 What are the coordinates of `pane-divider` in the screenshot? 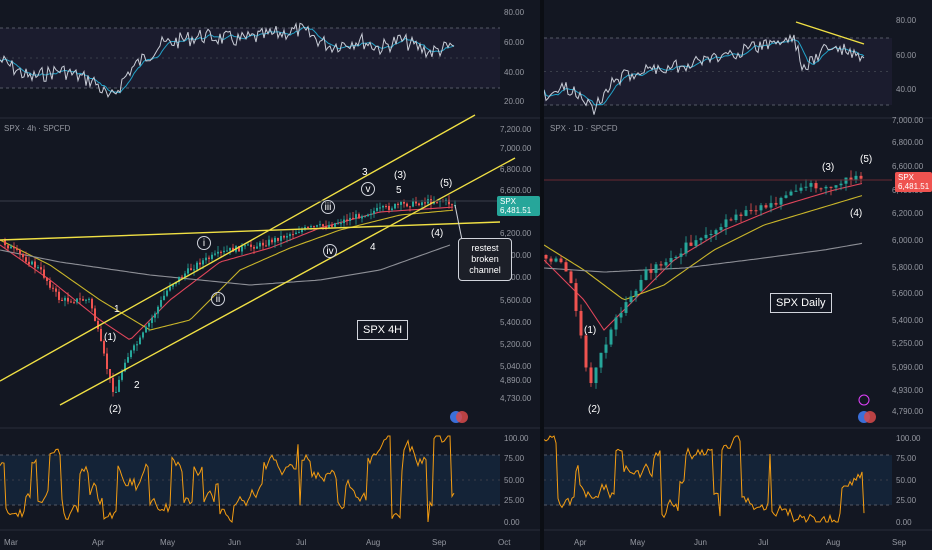 It's located at (542, 275).